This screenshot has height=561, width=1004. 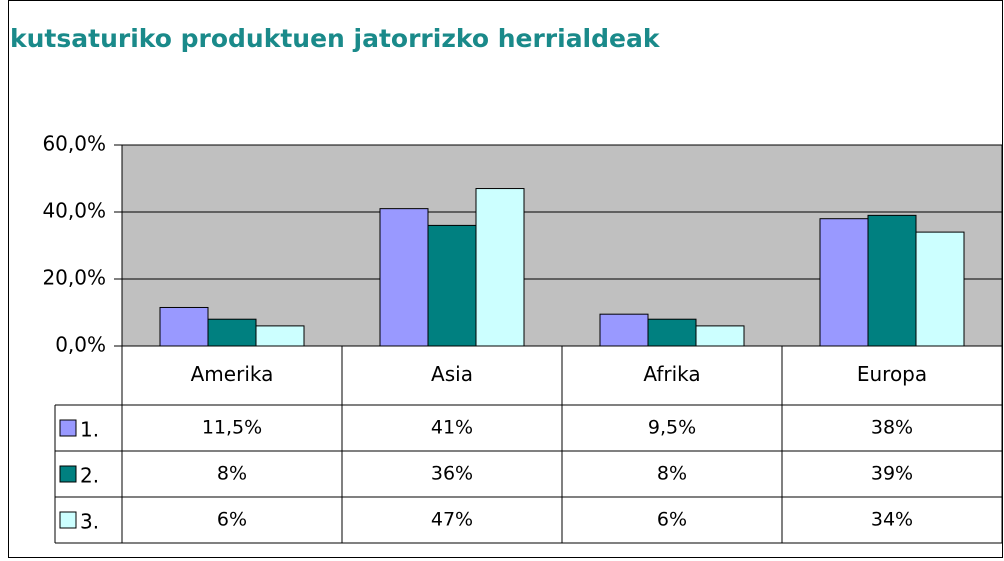 I want to click on x-tick-label: Europa, so click(x=892, y=374).